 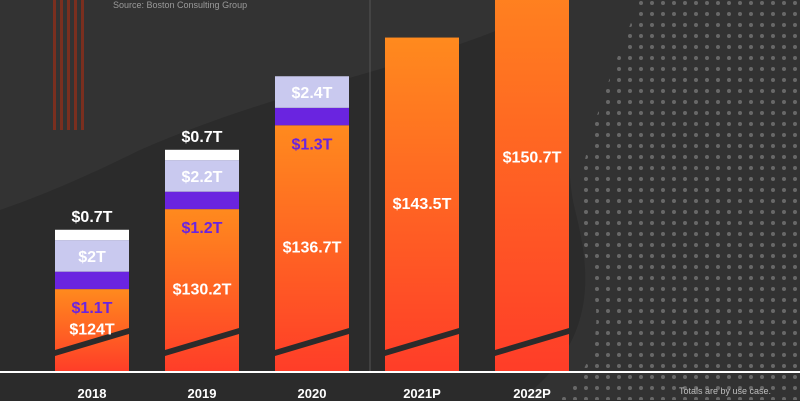 I want to click on axis-break-mark-2019, so click(x=202, y=342).